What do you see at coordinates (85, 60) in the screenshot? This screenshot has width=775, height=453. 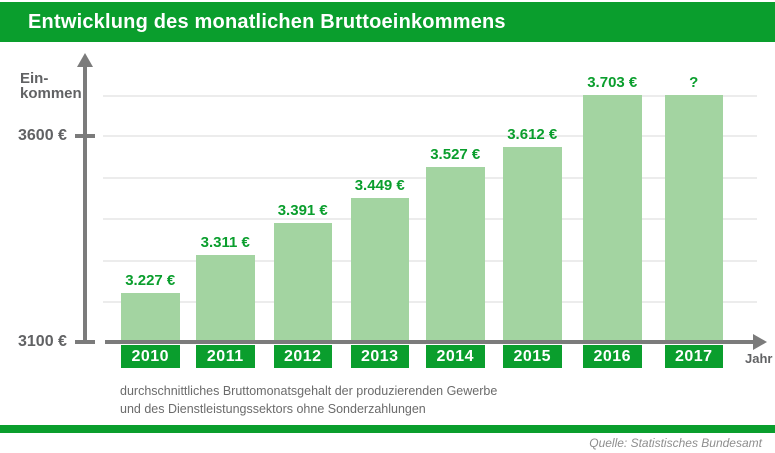 I see `y-axis-arrow-icon` at bounding box center [85, 60].